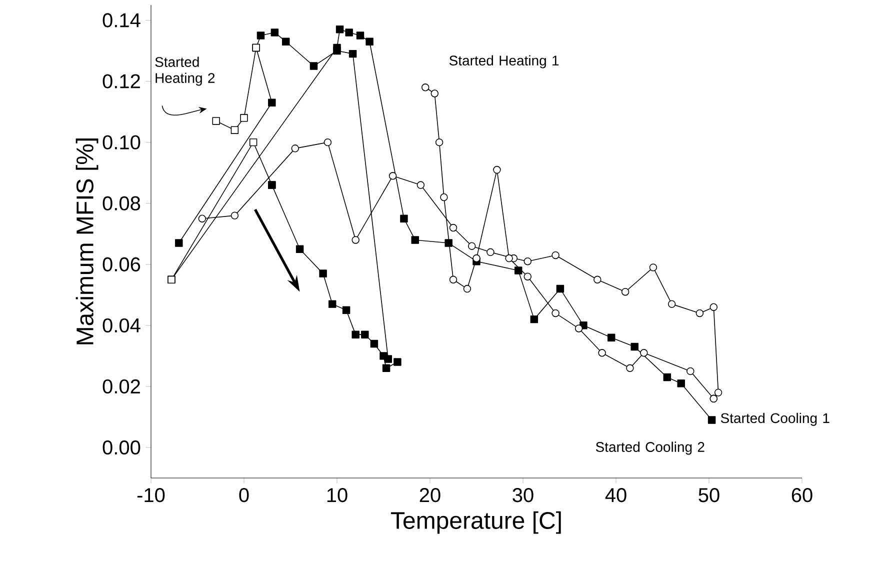 The height and width of the screenshot is (571, 885). What do you see at coordinates (523, 495) in the screenshot?
I see `x-tick-label: 30` at bounding box center [523, 495].